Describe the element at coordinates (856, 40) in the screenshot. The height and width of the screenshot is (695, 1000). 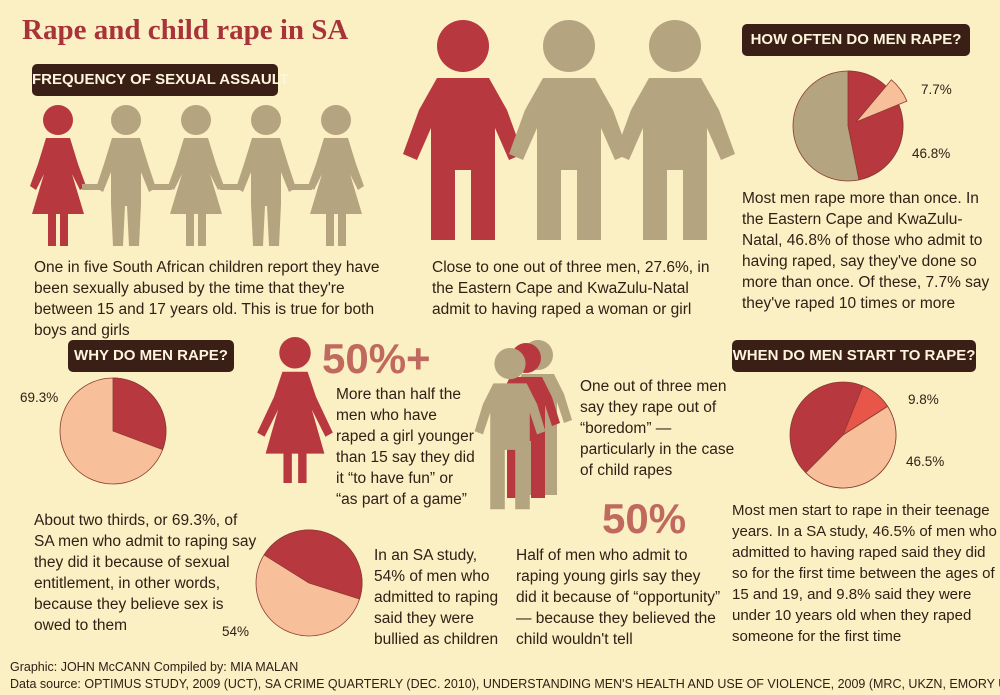
I see `how-often-banner: HOW OFTEN DO MEN RAPE?` at that location.